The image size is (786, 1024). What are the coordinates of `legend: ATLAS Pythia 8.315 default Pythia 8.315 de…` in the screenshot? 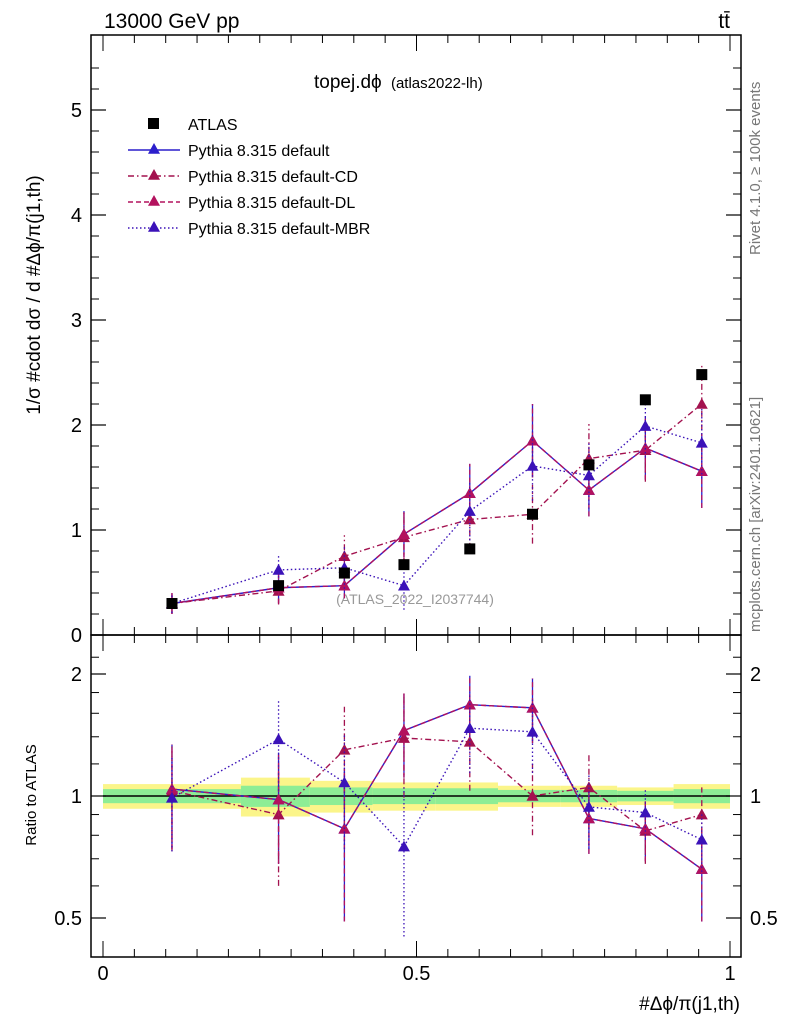 It's located at (249, 177).